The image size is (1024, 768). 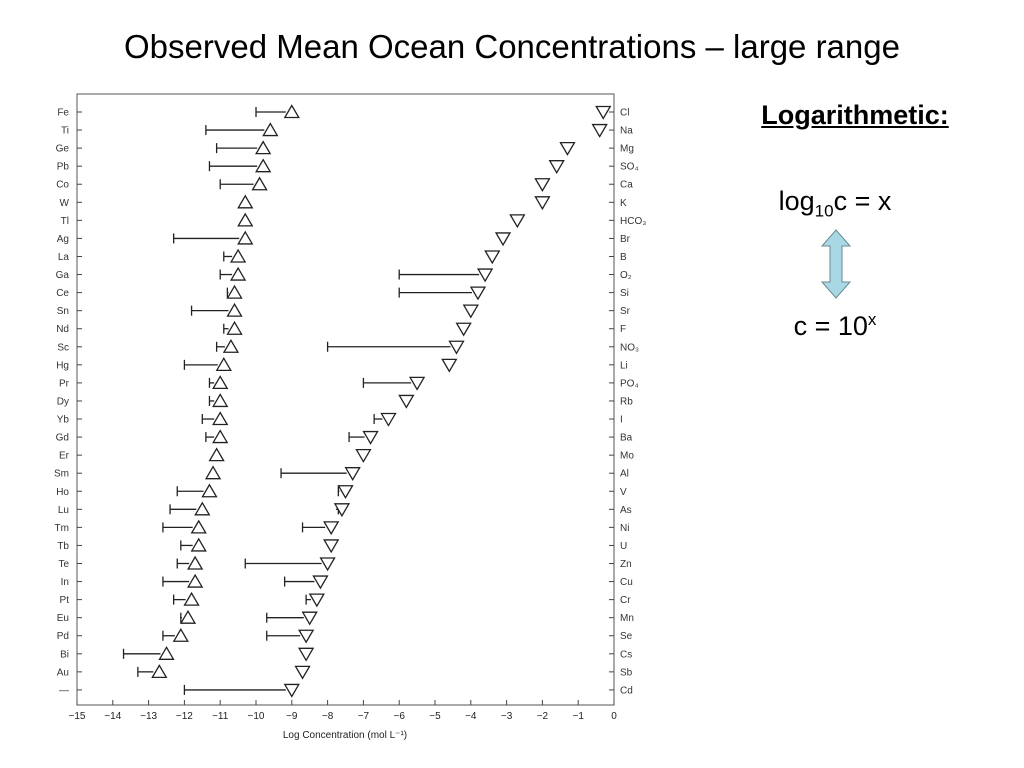 What do you see at coordinates (220, 400) in the screenshot?
I see `triangle-up-marker-dy` at bounding box center [220, 400].